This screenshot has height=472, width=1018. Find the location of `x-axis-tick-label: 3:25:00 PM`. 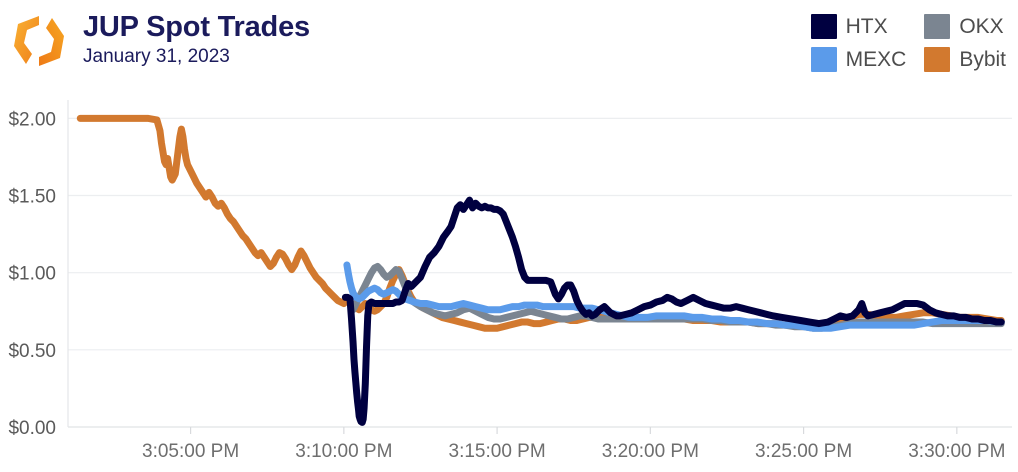

x-axis-tick-label: 3:25:00 PM is located at coordinates (803, 451).